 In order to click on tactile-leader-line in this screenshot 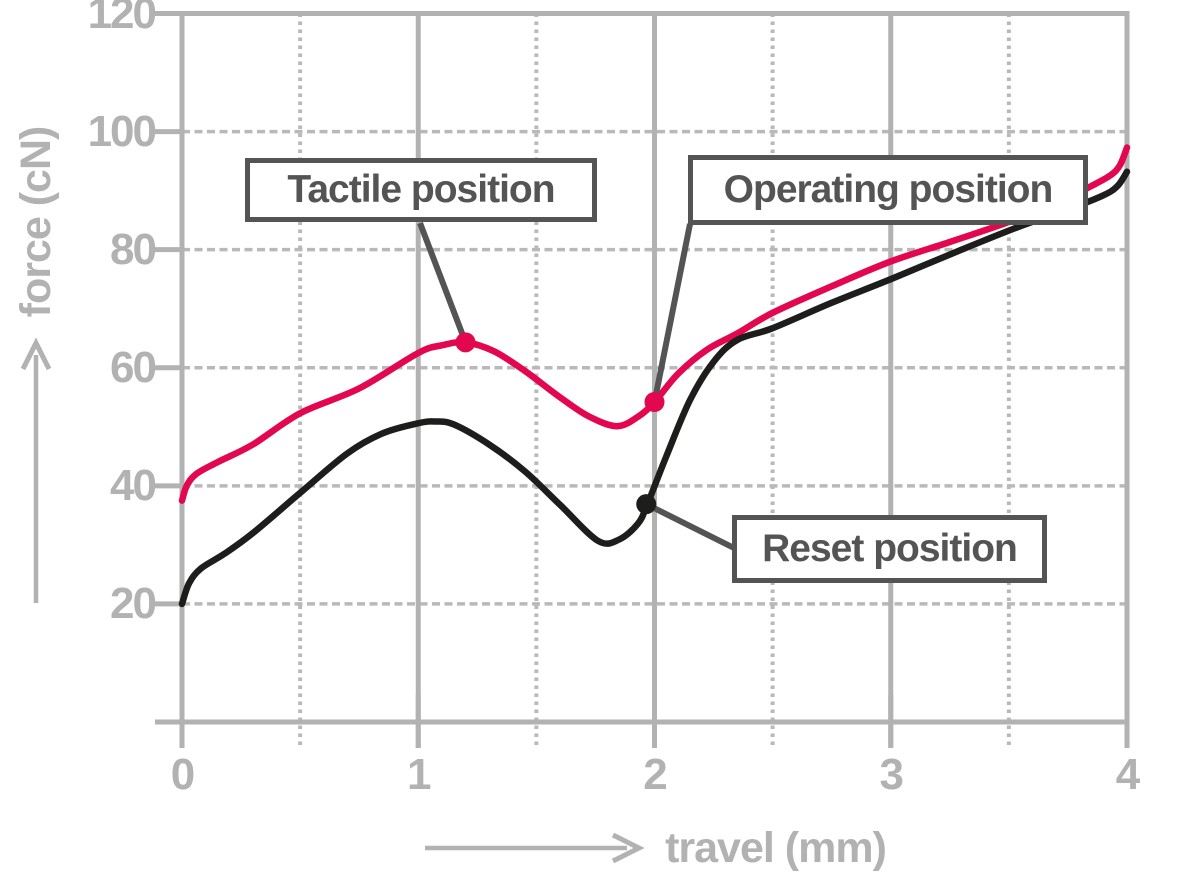, I will do `click(443, 282)`.